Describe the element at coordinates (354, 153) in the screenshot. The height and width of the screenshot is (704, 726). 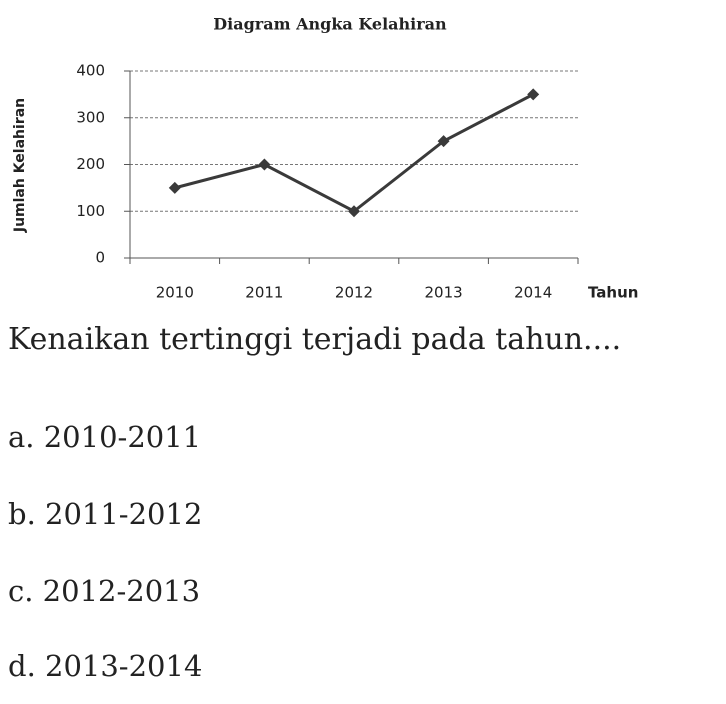
I see `line` at that location.